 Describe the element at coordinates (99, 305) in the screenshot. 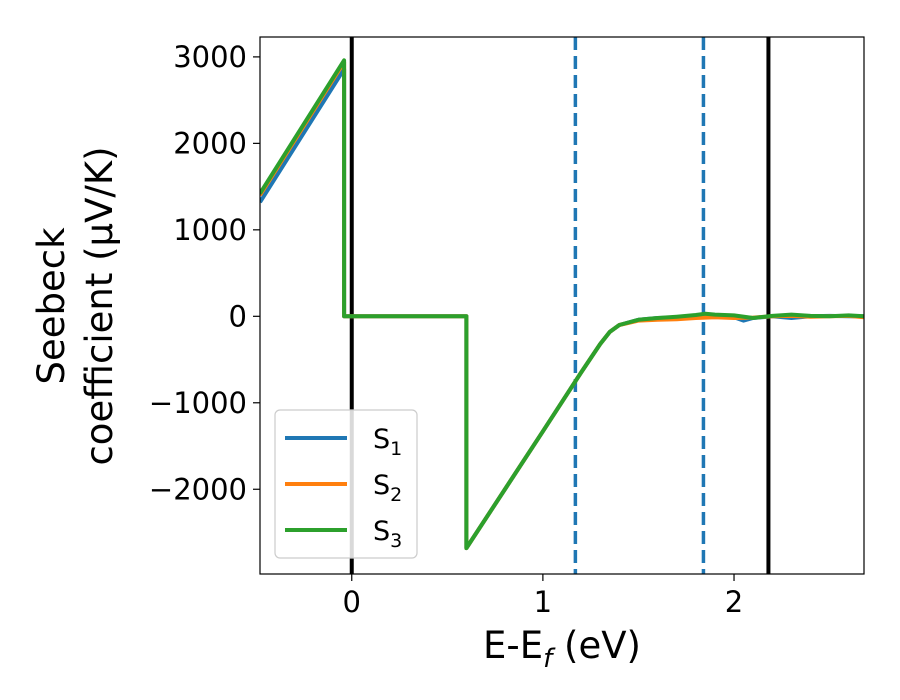

I see `y-axis-title-line2: coefficient (μV/K)` at that location.